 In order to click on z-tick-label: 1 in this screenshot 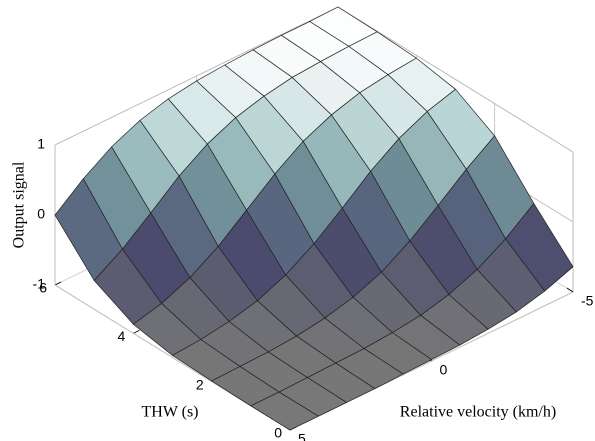, I will do `click(41, 144)`.